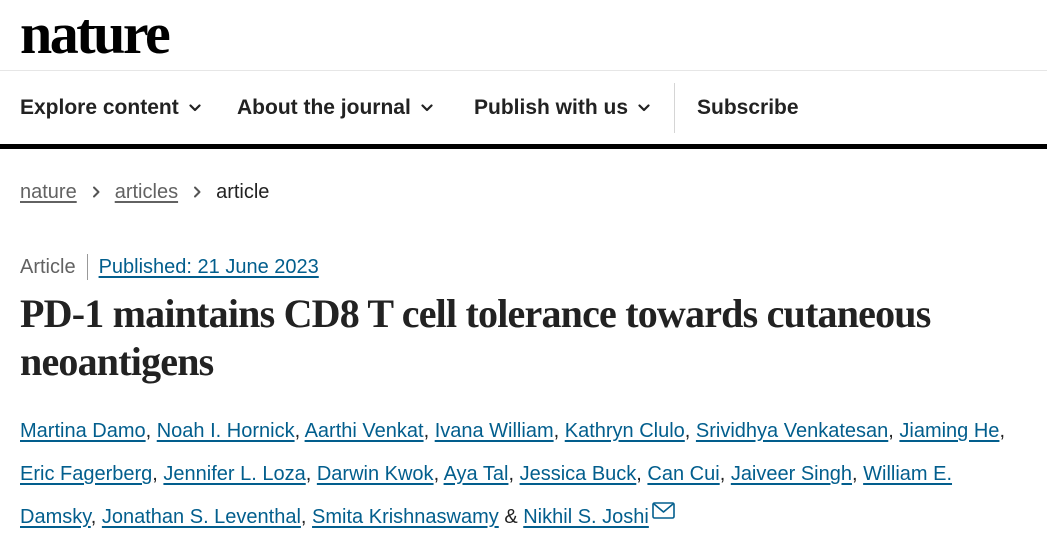 The width and height of the screenshot is (1047, 542). I want to click on breadcrumb-current: article, so click(243, 191).